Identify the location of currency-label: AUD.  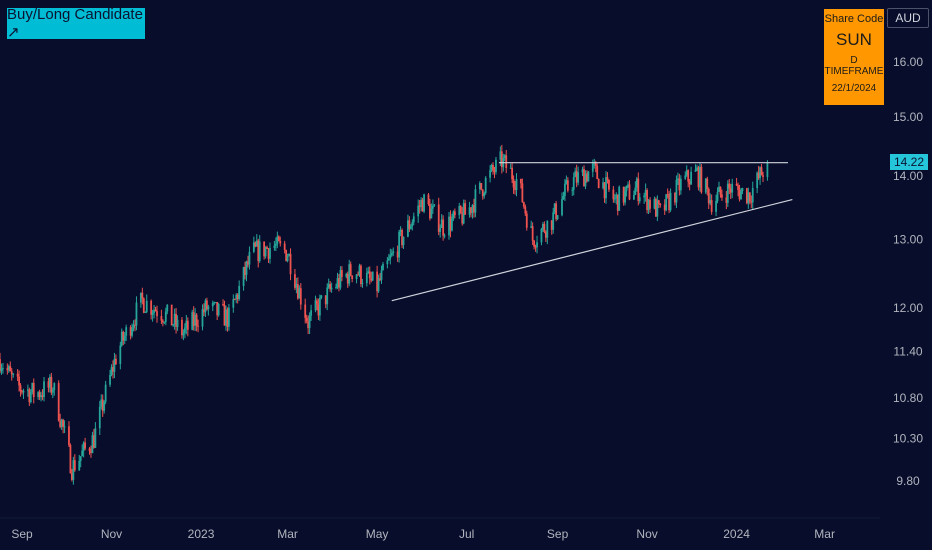
(908, 18).